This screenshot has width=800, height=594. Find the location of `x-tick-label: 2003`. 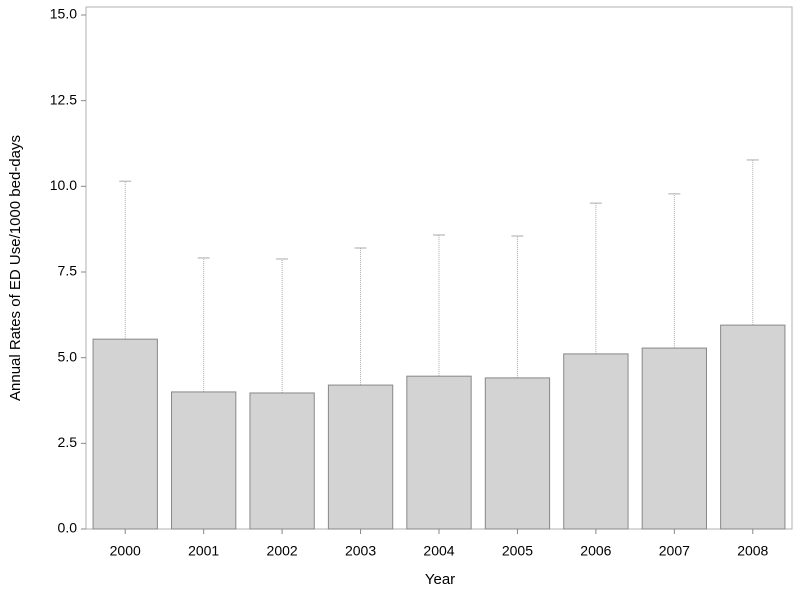

x-tick-label: 2003 is located at coordinates (360, 551).